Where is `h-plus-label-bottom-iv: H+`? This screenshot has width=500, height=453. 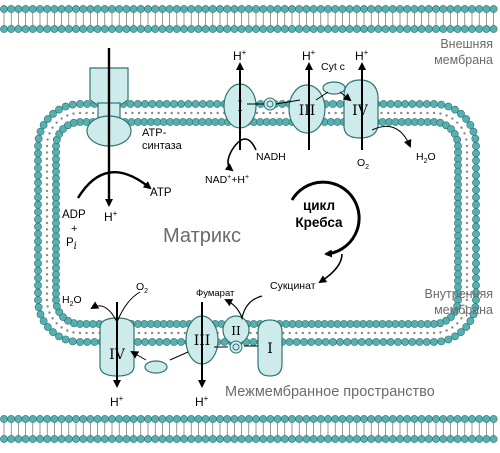
h-plus-label-bottom-iv: H+ is located at coordinates (117, 401).